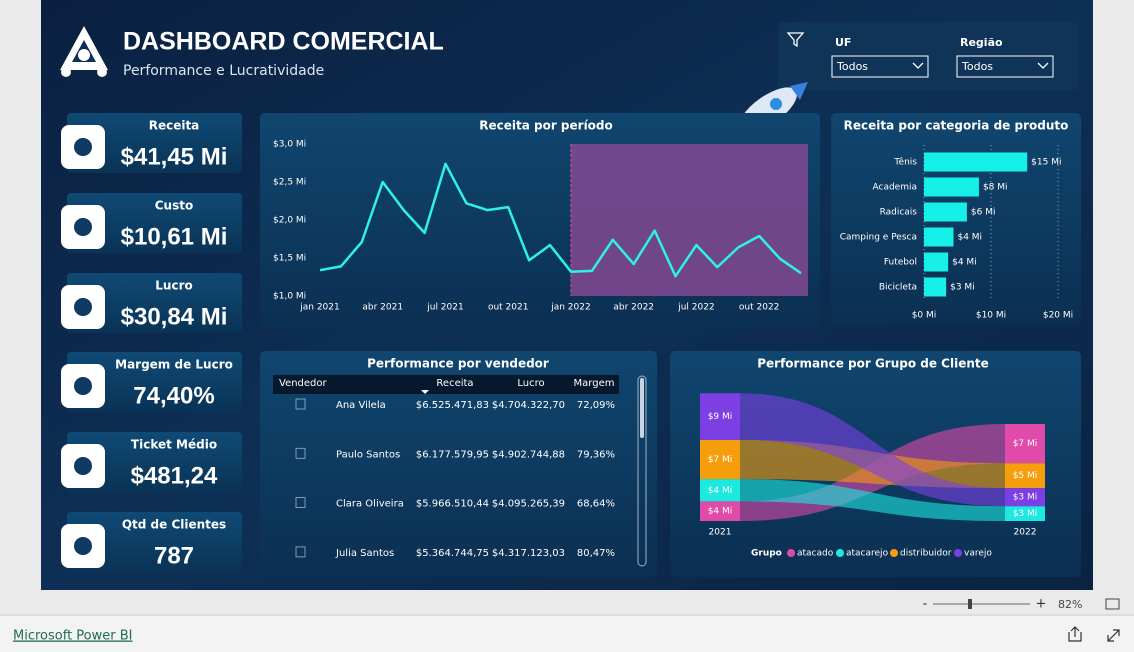 This screenshot has height=652, width=1134. What do you see at coordinates (596, 454) in the screenshot?
I see `table-cell: 79,36%` at bounding box center [596, 454].